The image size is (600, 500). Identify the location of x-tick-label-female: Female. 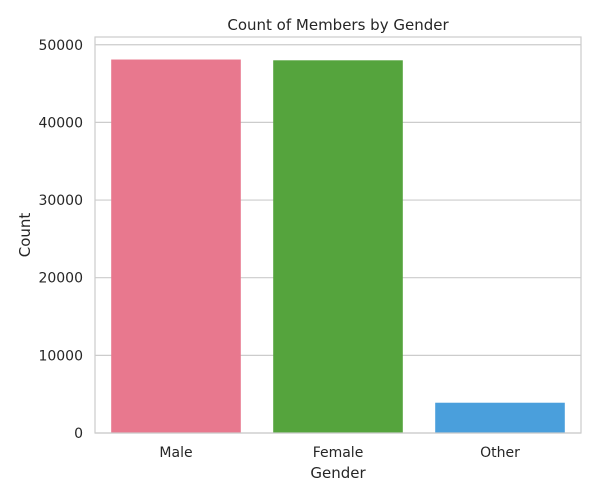
(338, 453).